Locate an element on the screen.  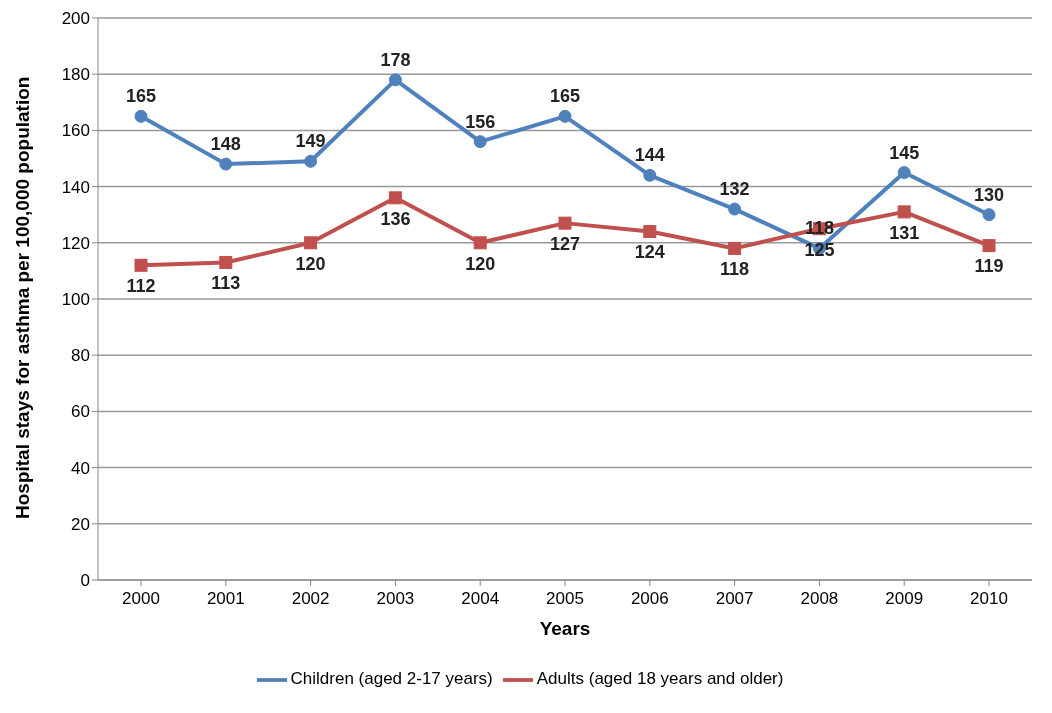
x-tick-label: 2003 is located at coordinates (395, 599).